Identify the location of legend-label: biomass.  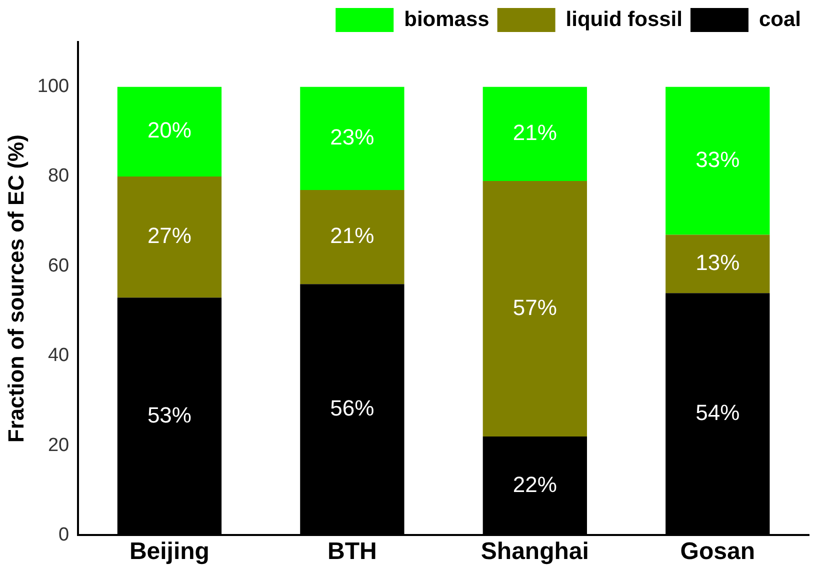
(447, 19).